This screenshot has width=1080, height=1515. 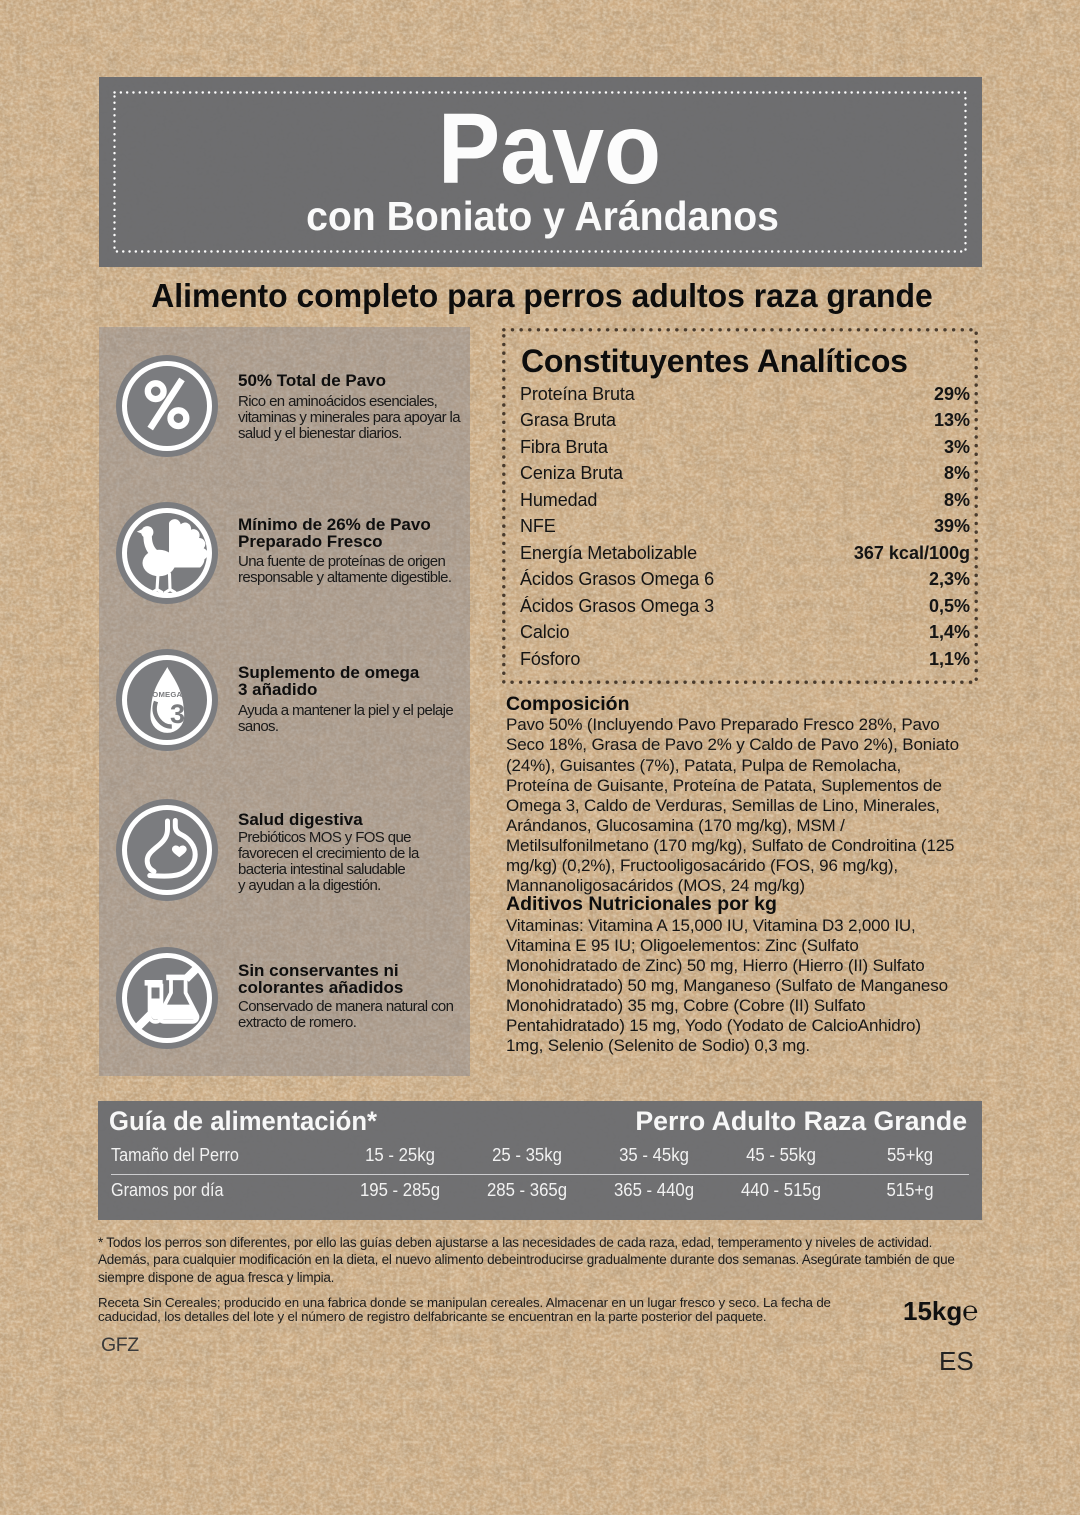 What do you see at coordinates (177, 714) in the screenshot?
I see `svg-text: 3` at bounding box center [177, 714].